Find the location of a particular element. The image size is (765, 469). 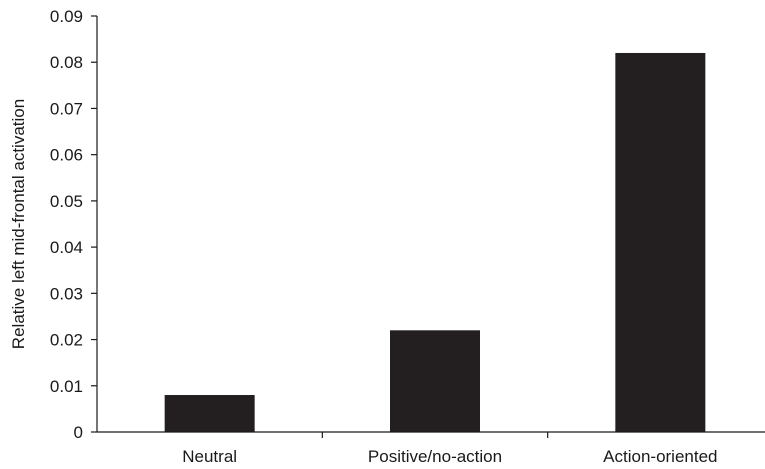

bar-positive-no-action is located at coordinates (435, 381).